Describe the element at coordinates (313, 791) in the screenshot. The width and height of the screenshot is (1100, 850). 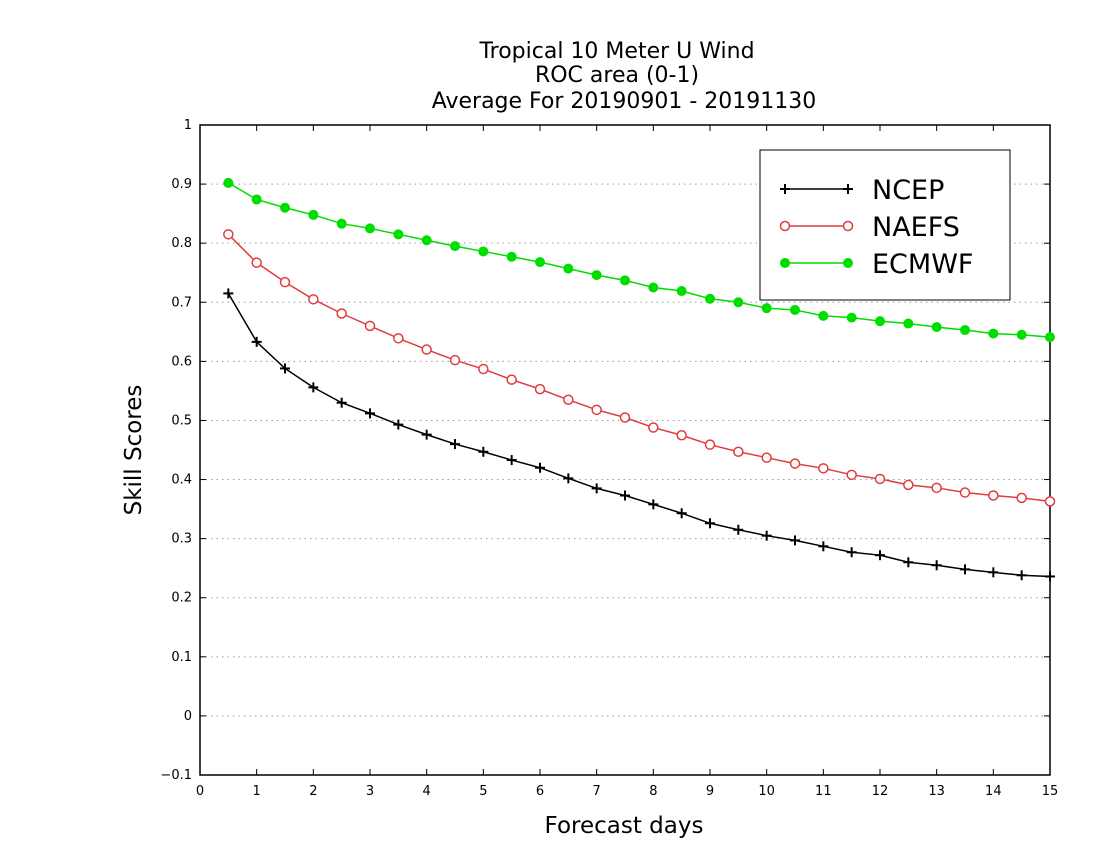
I see `x-tick-label: 2` at that location.